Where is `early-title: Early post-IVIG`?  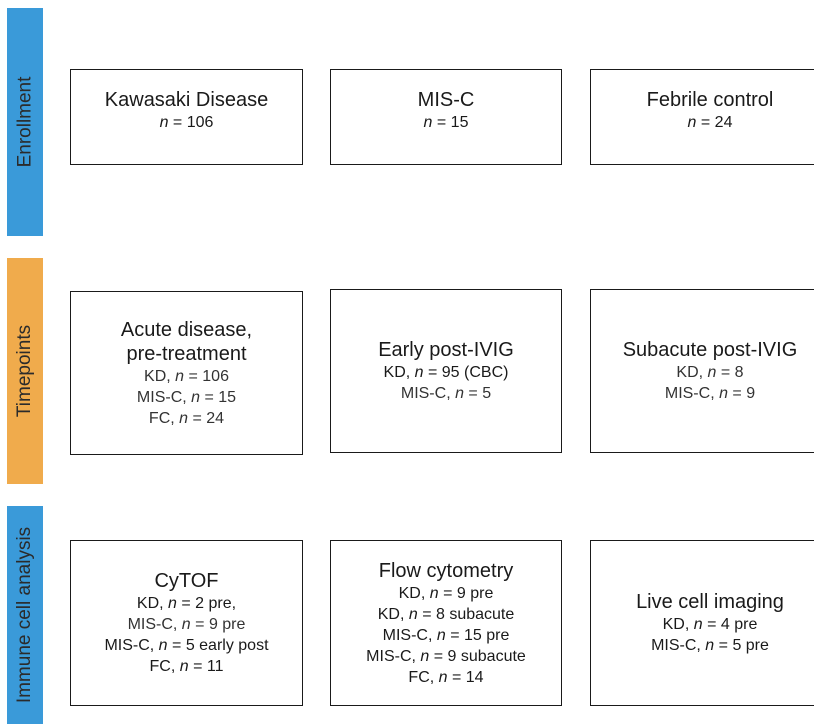
early-title: Early post-IVIG is located at coordinates (446, 350).